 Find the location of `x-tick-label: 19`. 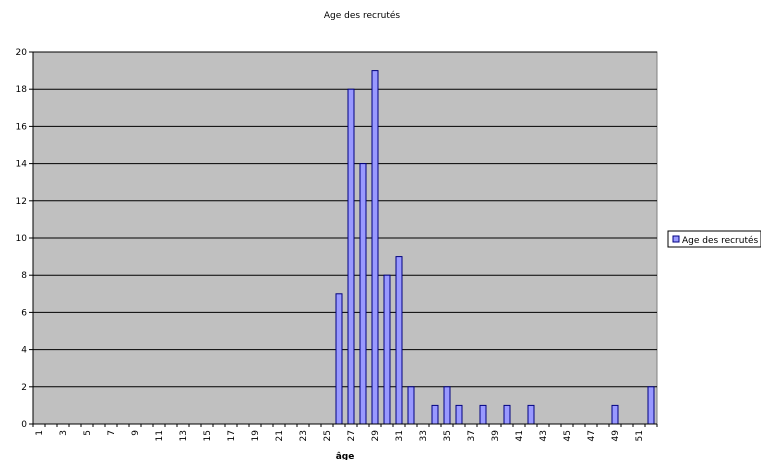

x-tick-label: 19 is located at coordinates (256, 436).